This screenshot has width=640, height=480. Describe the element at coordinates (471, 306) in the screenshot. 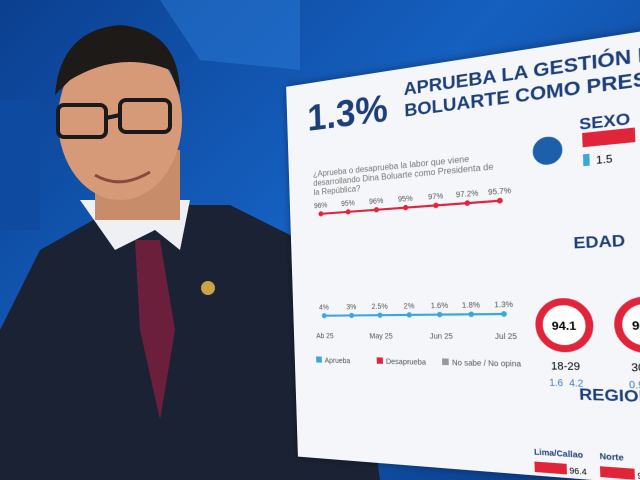

I see `point-label: 1.8%` at that location.